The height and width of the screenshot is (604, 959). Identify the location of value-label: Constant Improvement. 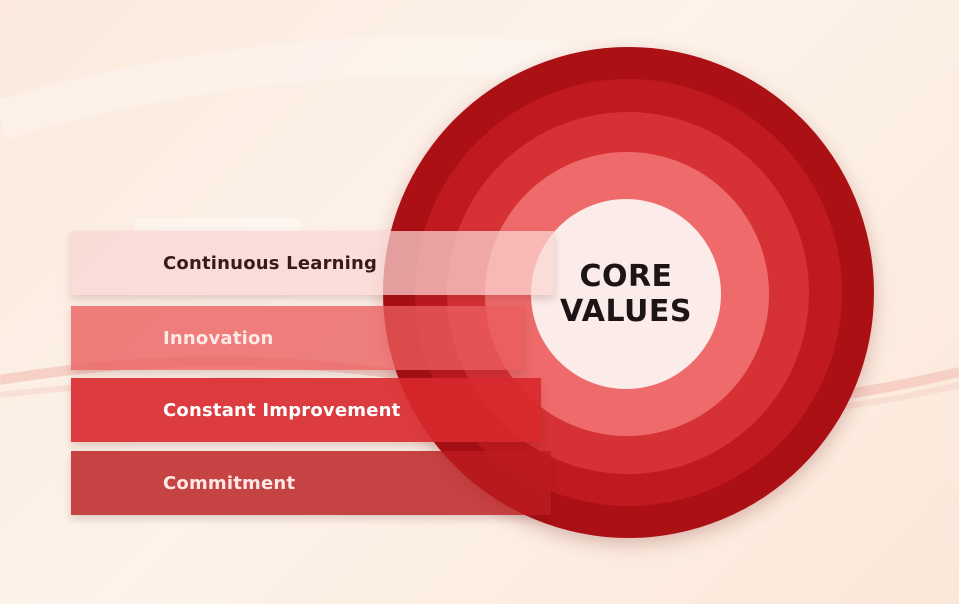
(282, 410).